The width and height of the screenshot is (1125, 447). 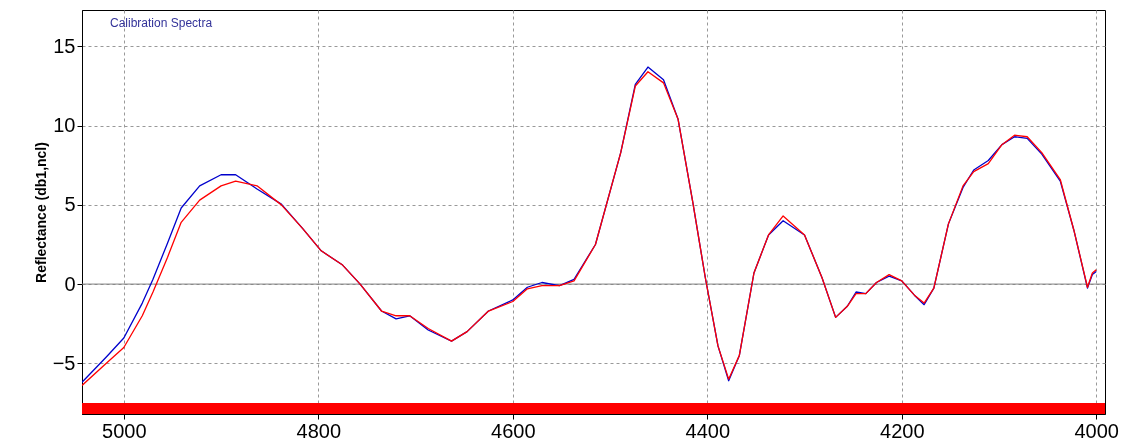 I want to click on annotation: Calibration Spectra, so click(x=161, y=23).